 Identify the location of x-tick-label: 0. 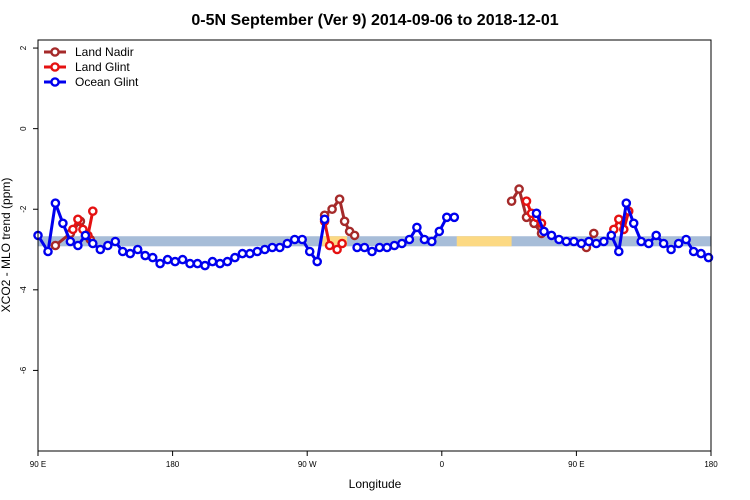
(442, 464).